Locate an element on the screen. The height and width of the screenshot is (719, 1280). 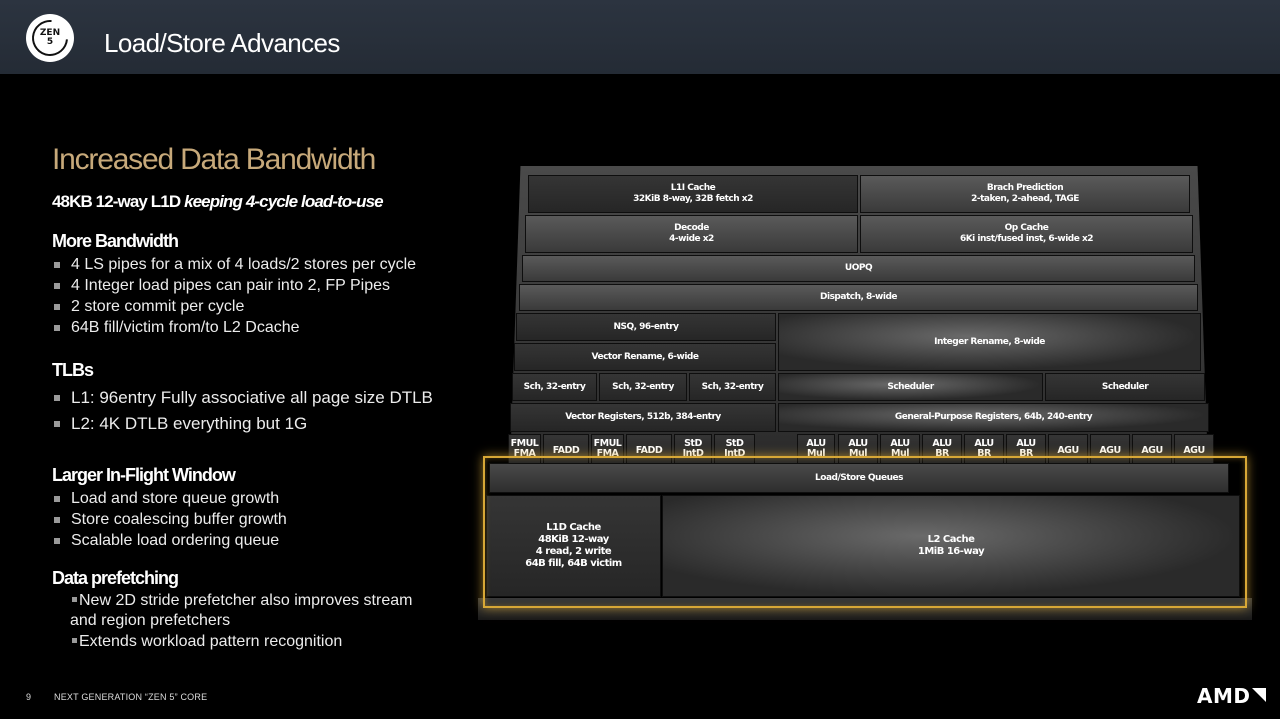
prefetch-line-2: and region prefetchers is located at coordinates (150, 620).